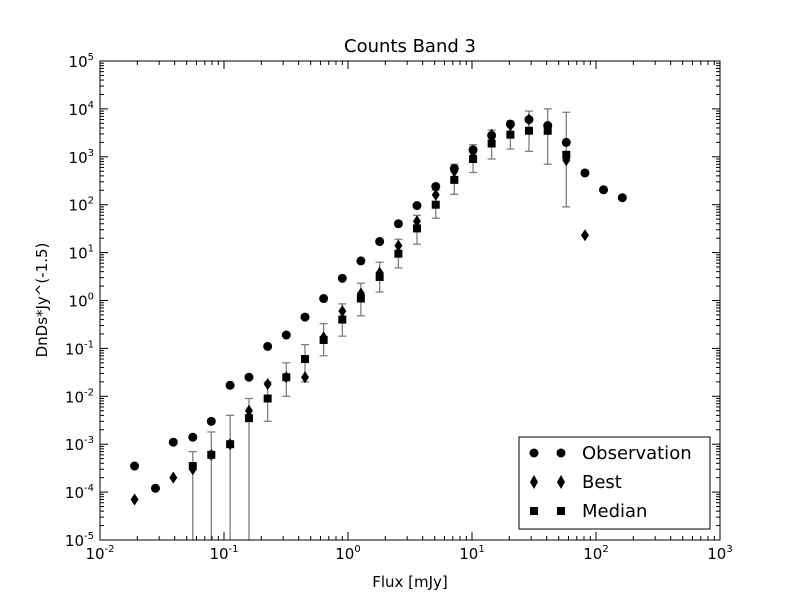 The width and height of the screenshot is (800, 600). What do you see at coordinates (79, 540) in the screenshot?
I see `y-tick-label: 10⁻⁵` at bounding box center [79, 540].